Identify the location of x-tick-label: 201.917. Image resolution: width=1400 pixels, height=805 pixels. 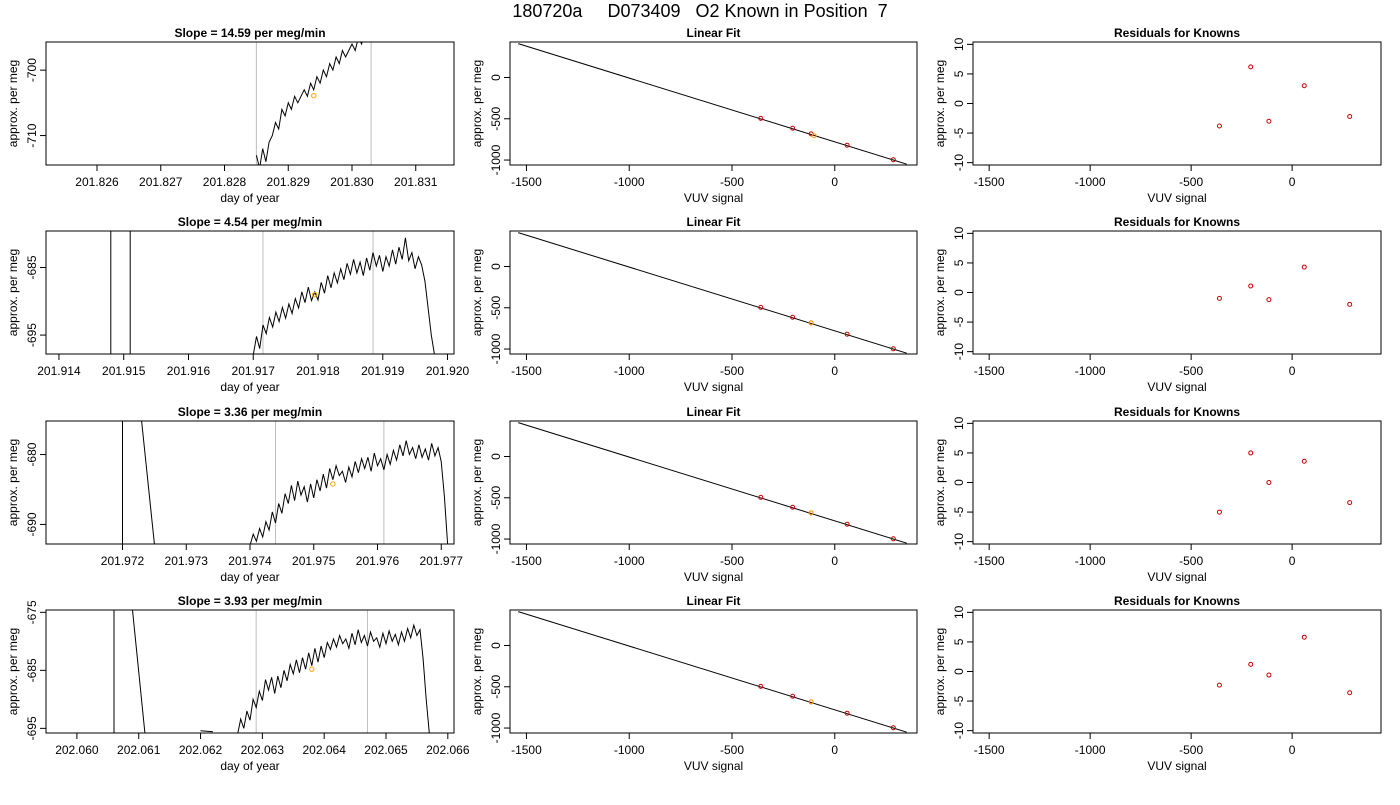
(254, 371).